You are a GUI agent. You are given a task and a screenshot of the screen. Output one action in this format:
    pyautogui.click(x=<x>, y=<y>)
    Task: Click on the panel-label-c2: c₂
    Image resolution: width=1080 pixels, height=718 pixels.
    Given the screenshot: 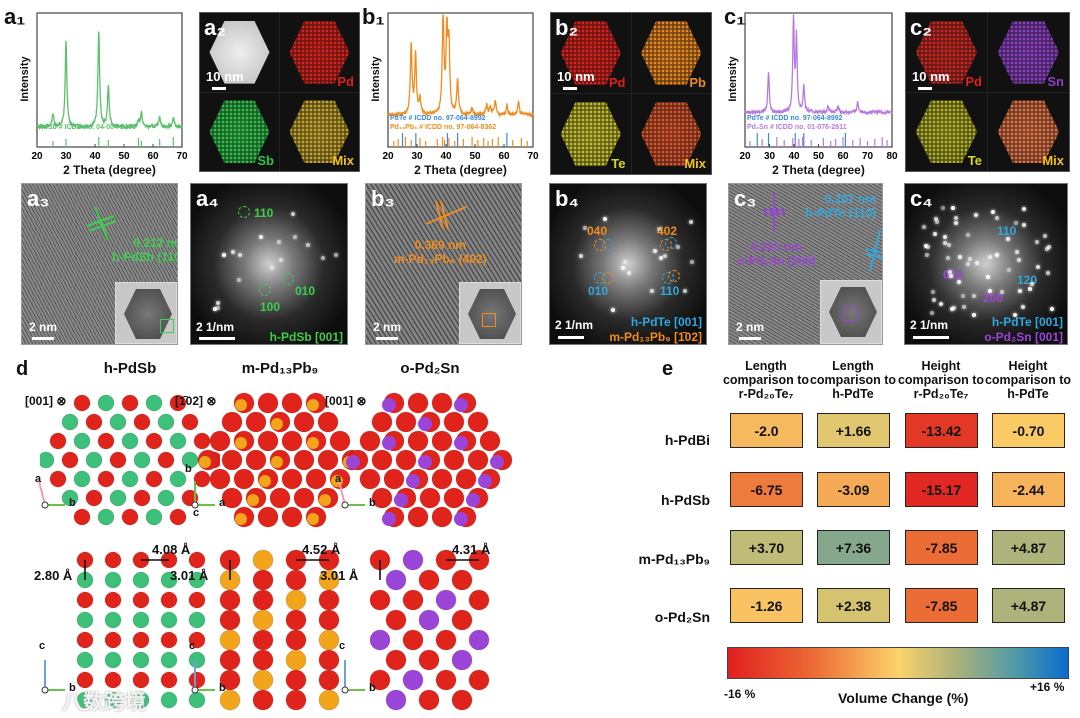 What is the action you would take?
    pyautogui.click(x=921, y=27)
    